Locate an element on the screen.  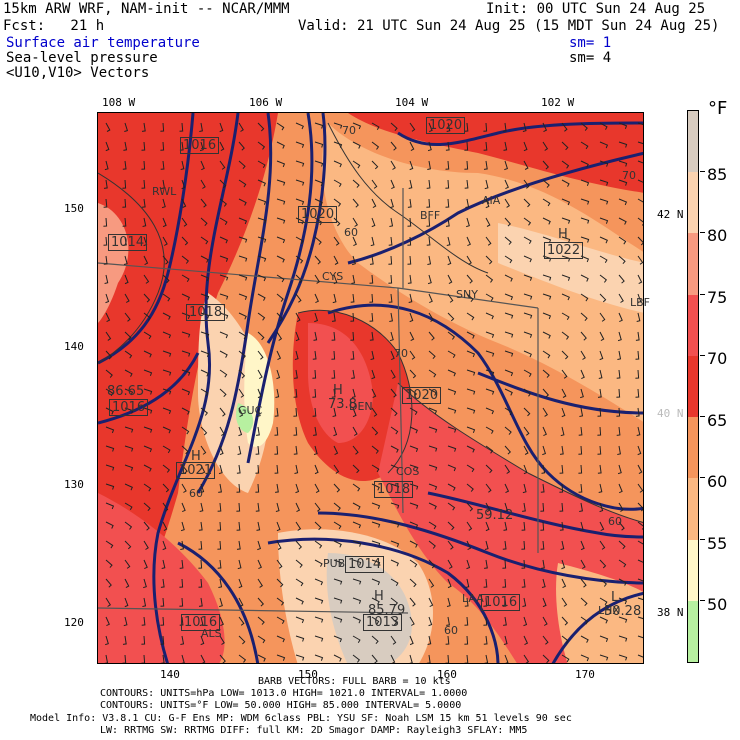
legend-tick is located at coordinates (702, 355).